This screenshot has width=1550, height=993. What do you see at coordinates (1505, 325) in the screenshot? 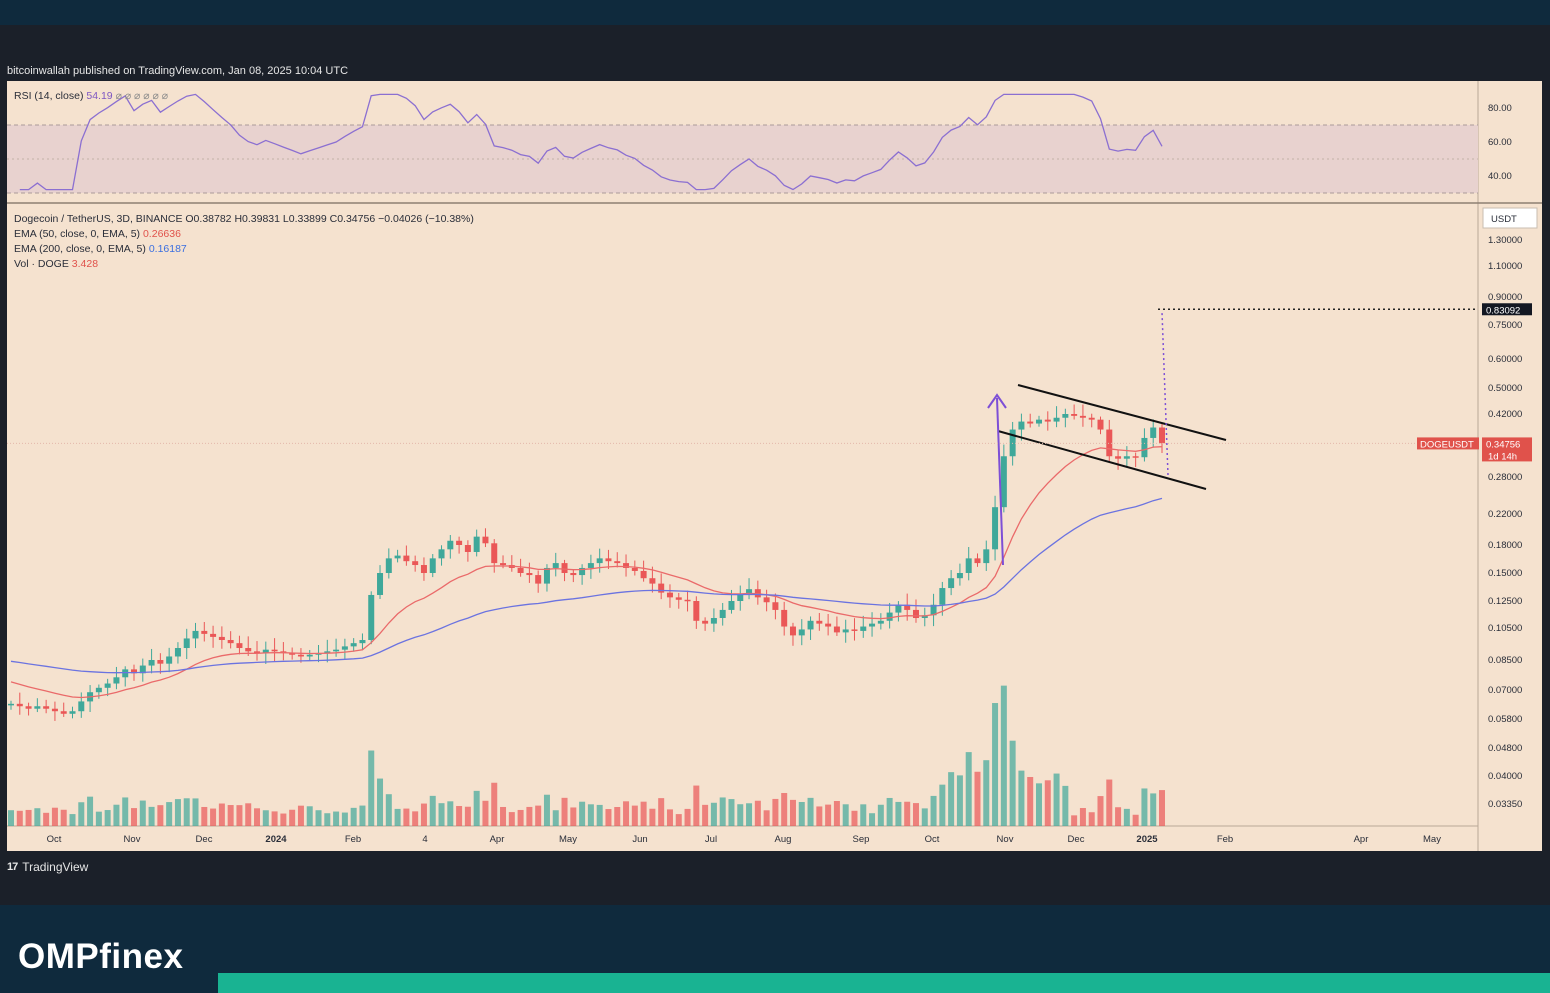
I see `price-tick-label: 0.75000` at bounding box center [1505, 325].